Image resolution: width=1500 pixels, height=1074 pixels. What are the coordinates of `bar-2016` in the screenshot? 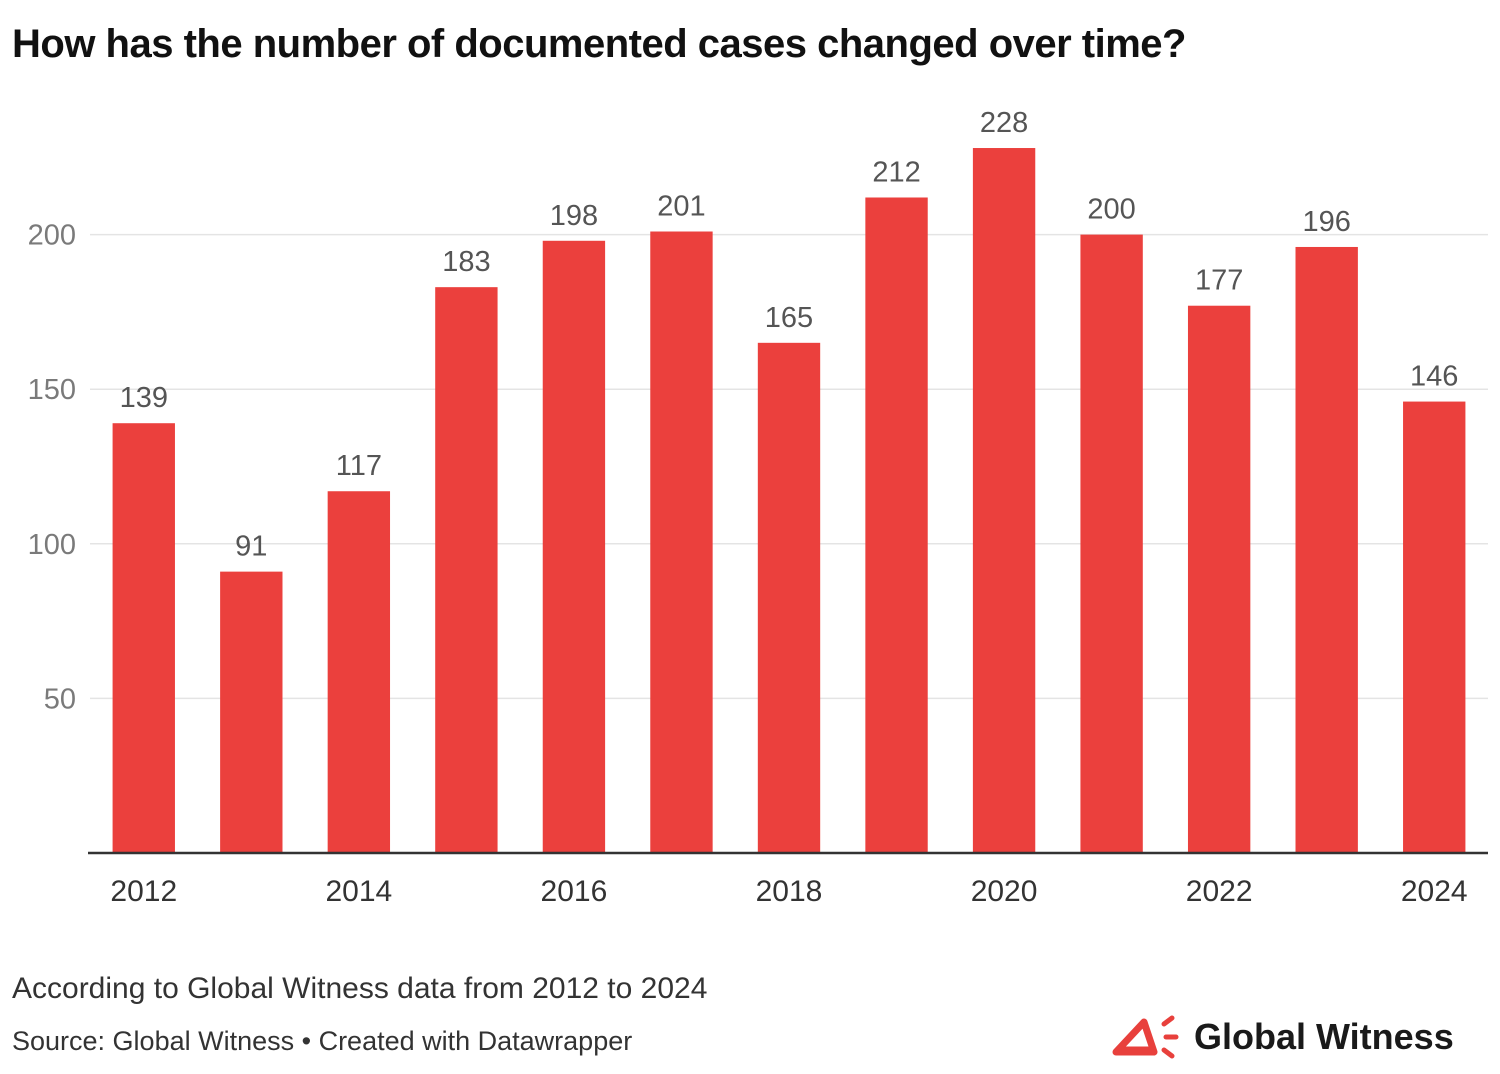 It's located at (574, 546).